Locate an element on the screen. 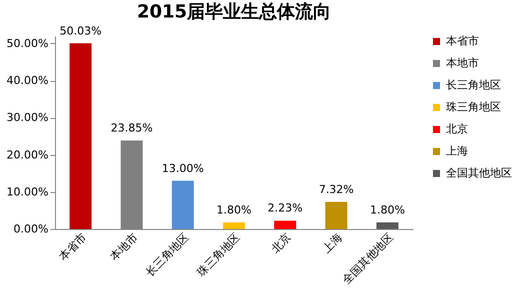  x-tick-label: 北京 is located at coordinates (281, 243).